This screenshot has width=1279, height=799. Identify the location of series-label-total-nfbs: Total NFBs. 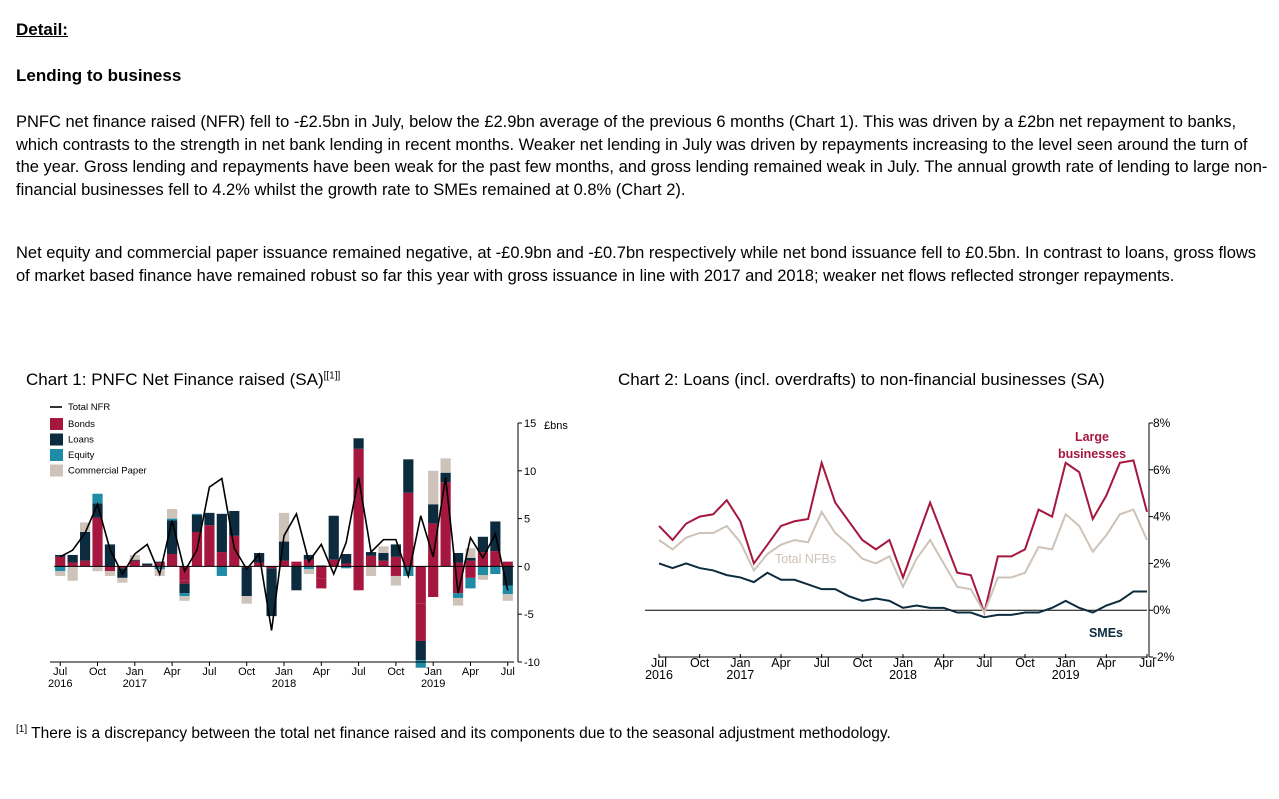
(805, 559).